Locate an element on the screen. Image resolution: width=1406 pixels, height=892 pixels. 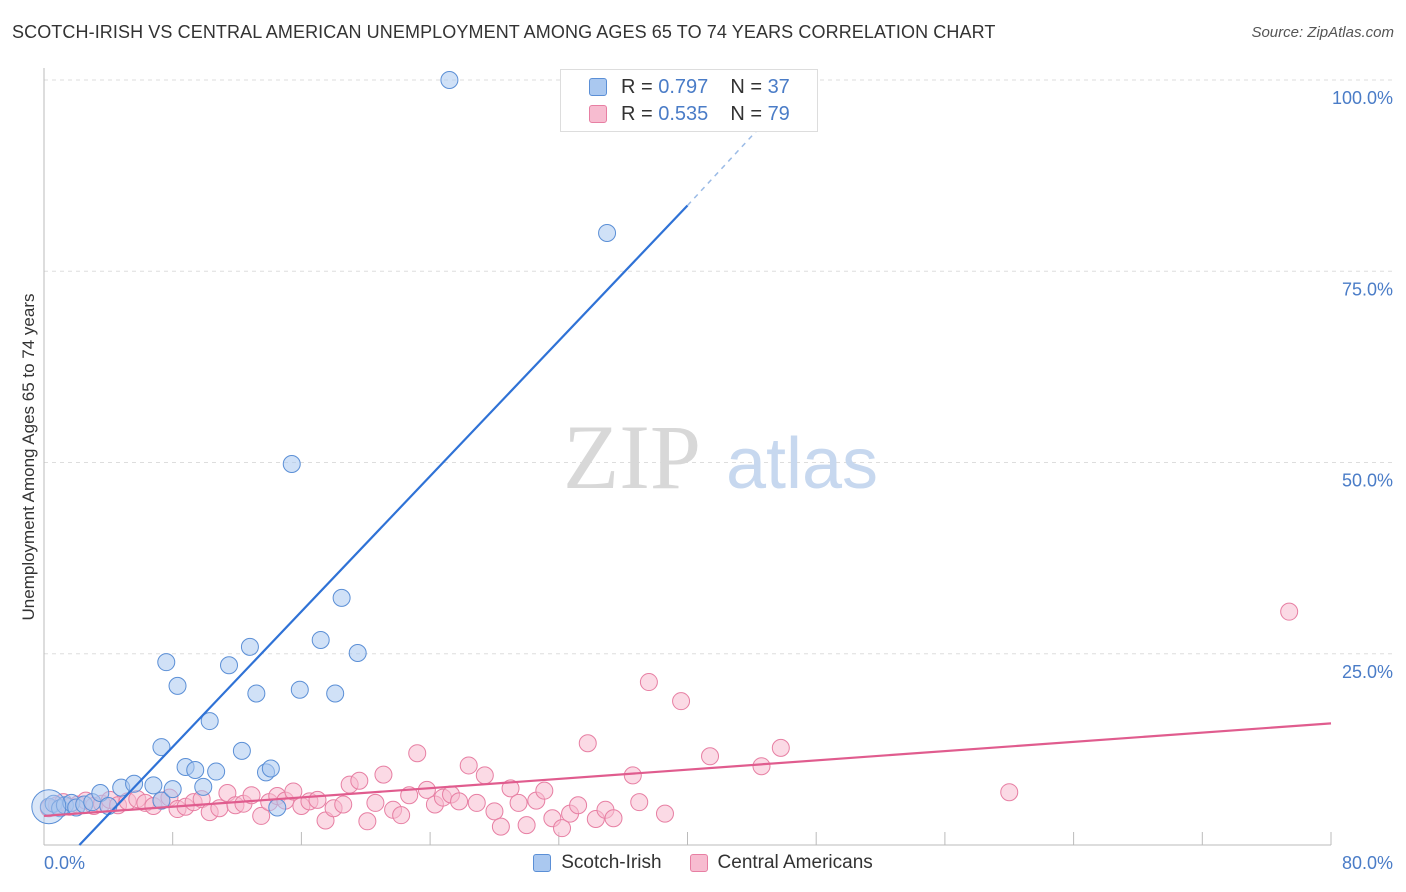
y-tick-label: 50.0% is located at coordinates (1367, 481).